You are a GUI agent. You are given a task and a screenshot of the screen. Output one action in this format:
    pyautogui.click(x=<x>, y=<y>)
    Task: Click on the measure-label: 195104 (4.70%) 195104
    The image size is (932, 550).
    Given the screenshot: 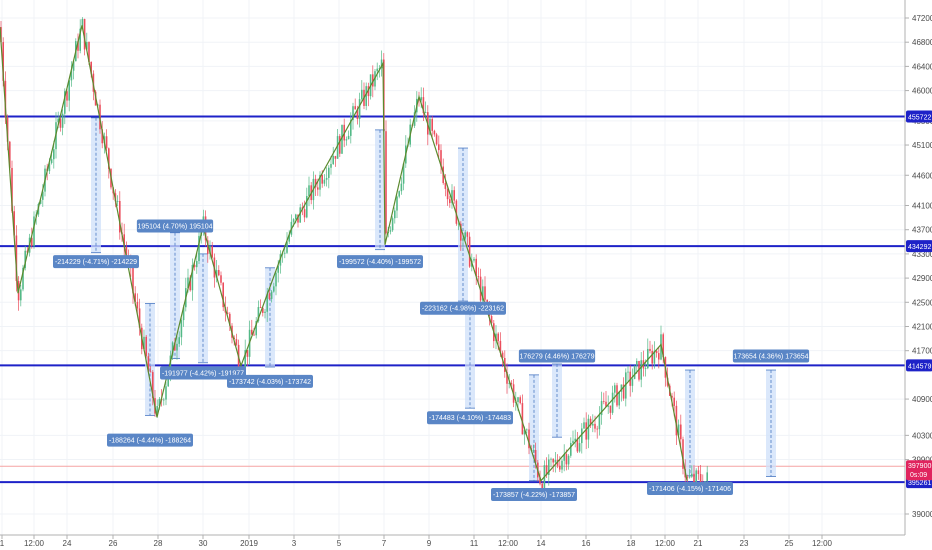 What is the action you would take?
    pyautogui.click(x=174, y=226)
    